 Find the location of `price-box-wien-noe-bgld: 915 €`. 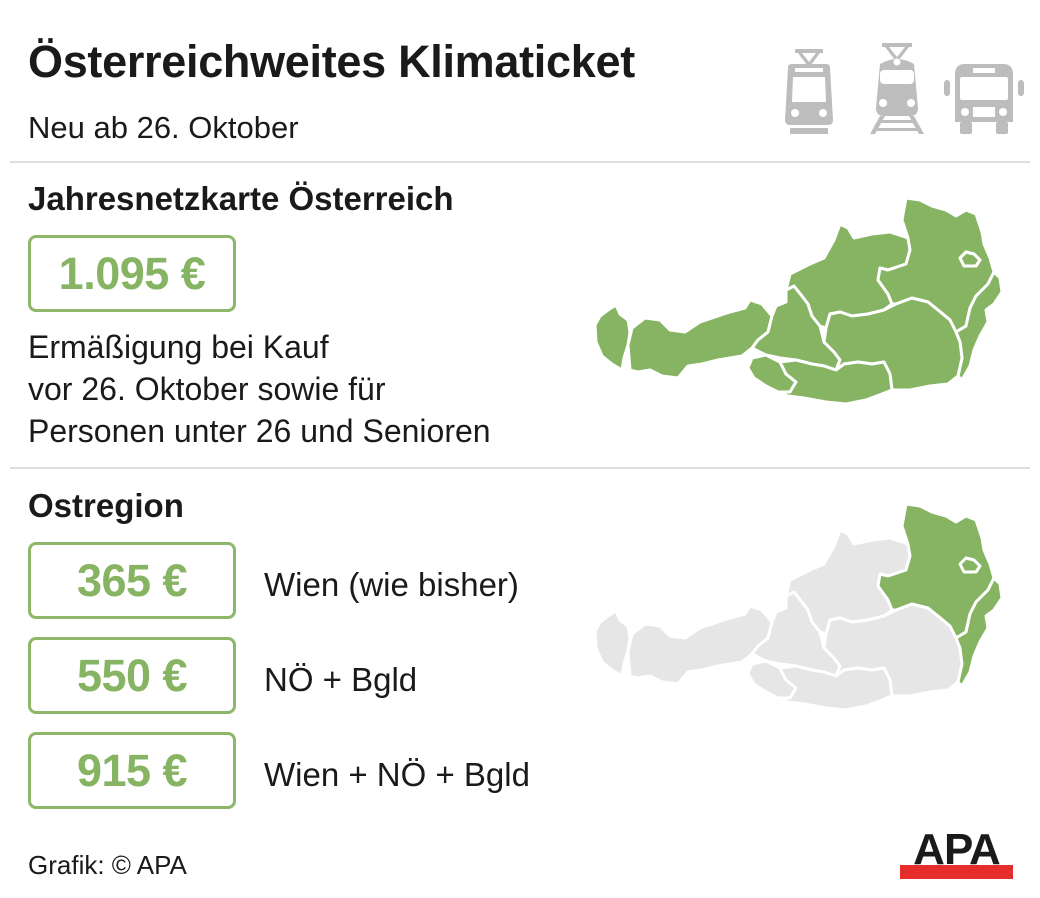

price-box-wien-noe-bgld: 915 € is located at coordinates (132, 770).